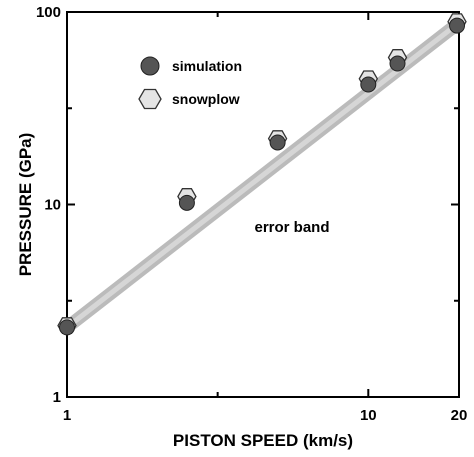  What do you see at coordinates (67, 415) in the screenshot?
I see `x-tick-label: 1` at bounding box center [67, 415].